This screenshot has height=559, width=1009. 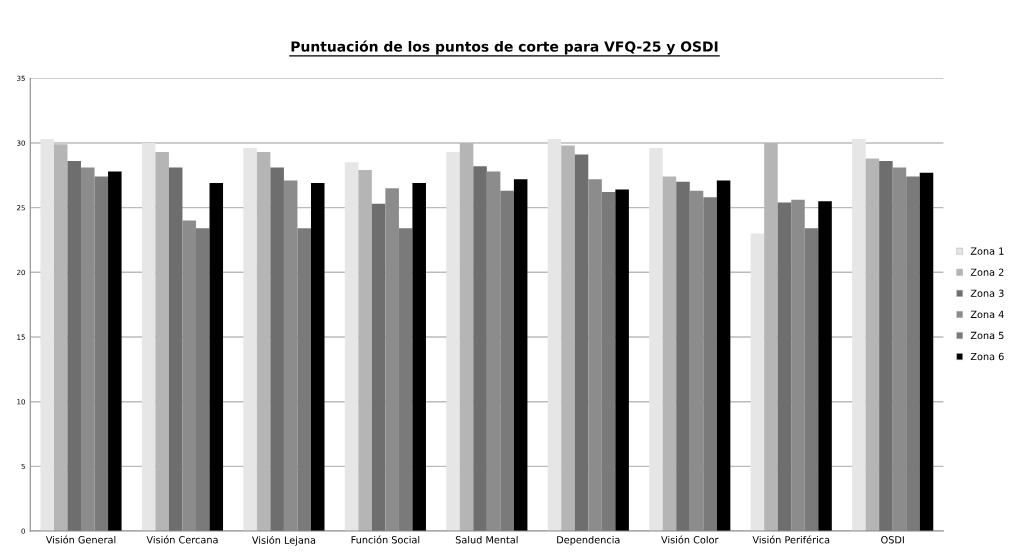 I want to click on x-tick-label: Visión General, so click(x=80, y=539).